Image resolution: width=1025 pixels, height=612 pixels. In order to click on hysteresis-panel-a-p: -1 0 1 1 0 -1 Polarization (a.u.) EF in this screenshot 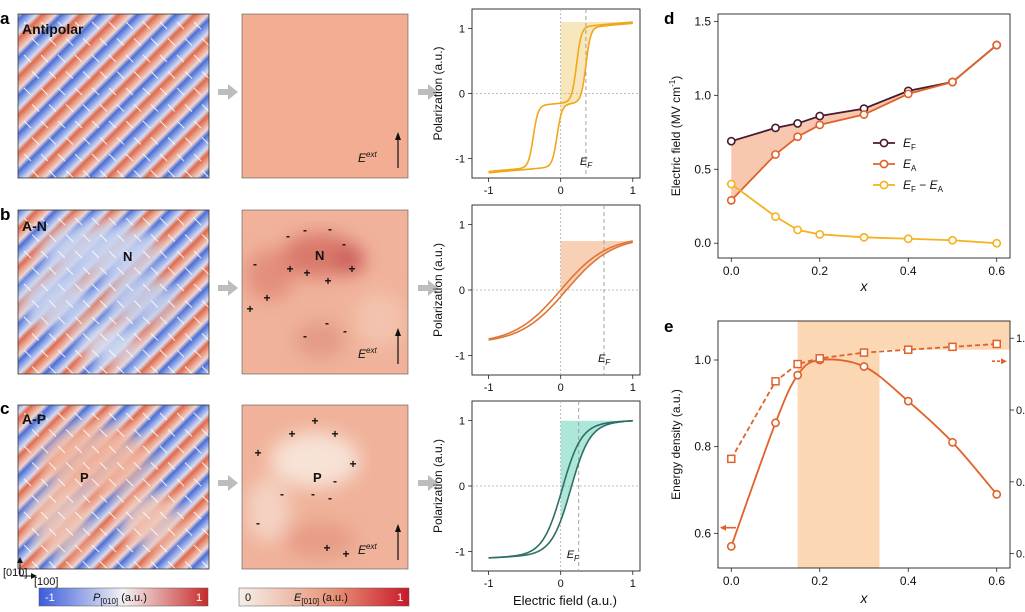, I will do `click(536, 495)`.